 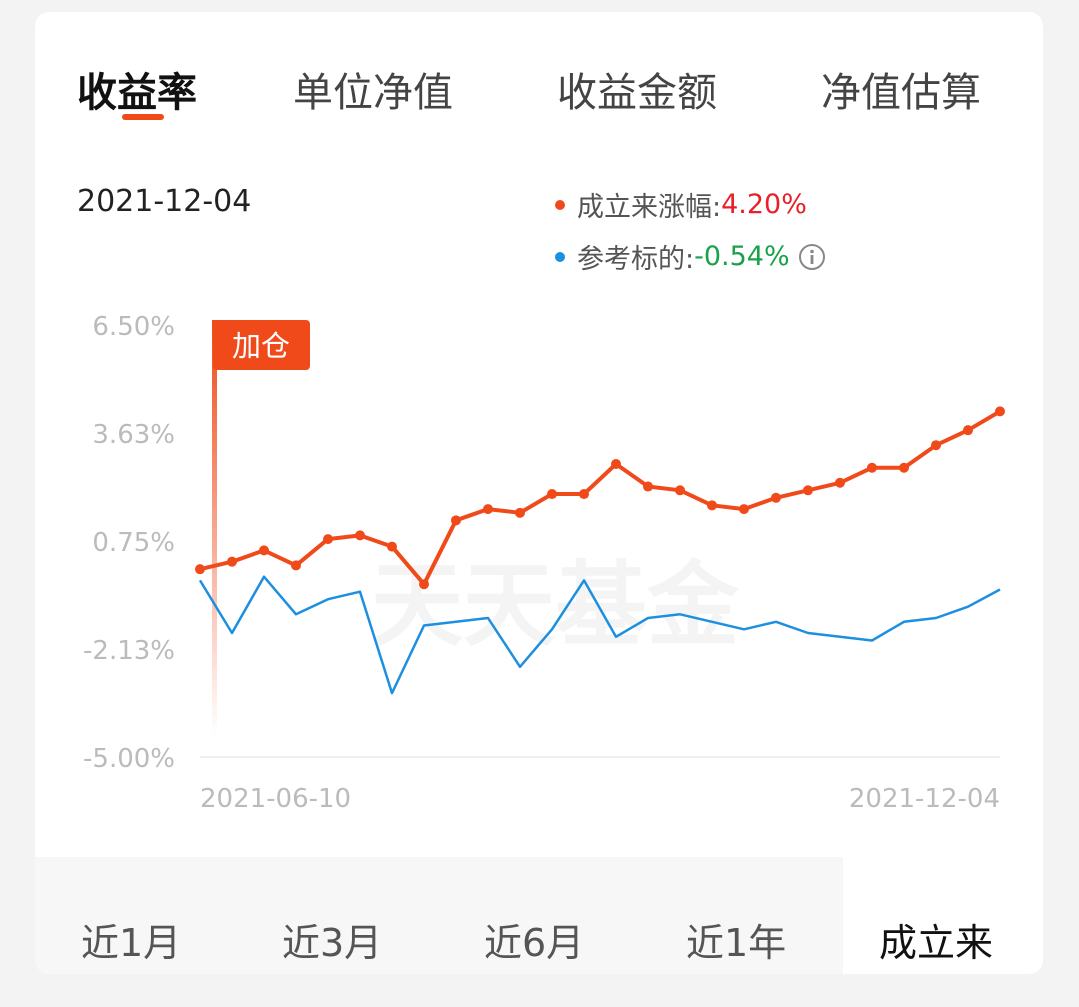 I want to click on tab-profit-amount: 收益金额, so click(x=637, y=93).